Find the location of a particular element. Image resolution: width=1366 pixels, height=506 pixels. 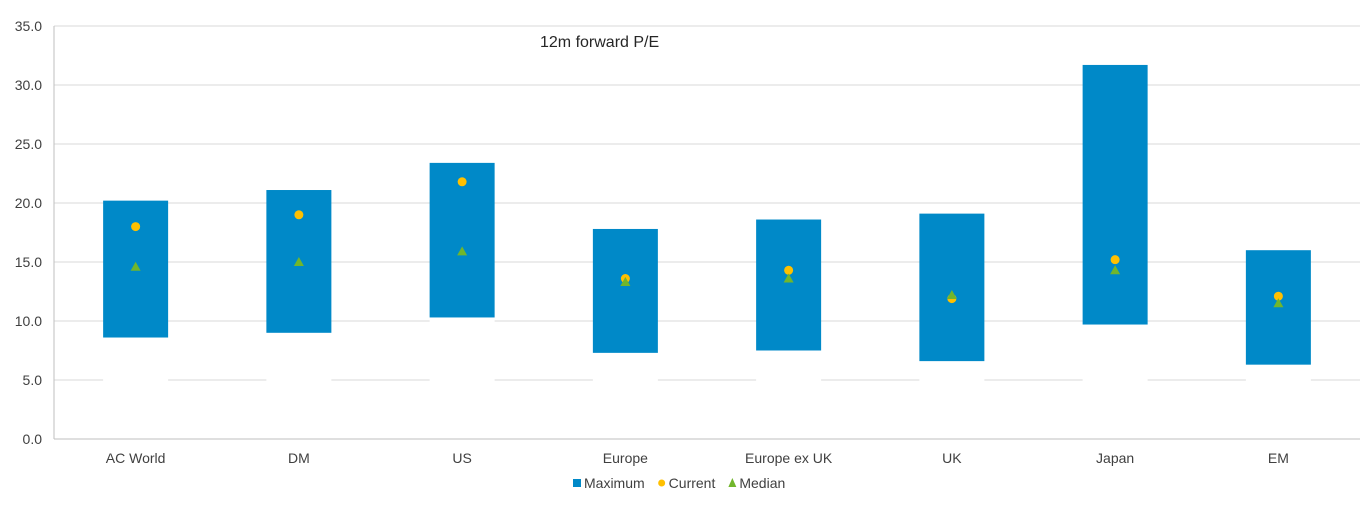

x-tick-label: UK is located at coordinates (952, 458).